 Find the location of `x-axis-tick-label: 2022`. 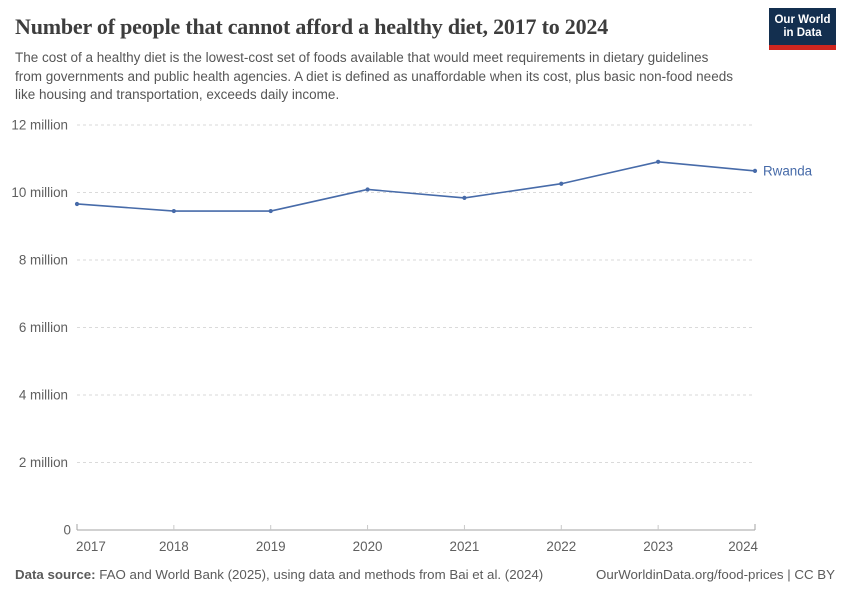

x-axis-tick-label: 2022 is located at coordinates (561, 546).